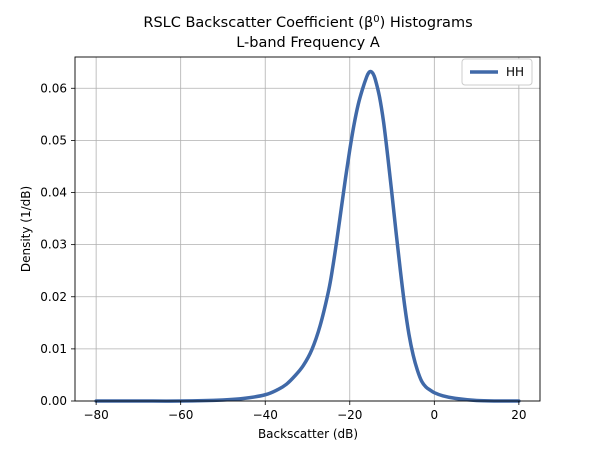 This screenshot has height=450, width=600. What do you see at coordinates (265, 415) in the screenshot?
I see `x-tick-label: −40` at bounding box center [265, 415].